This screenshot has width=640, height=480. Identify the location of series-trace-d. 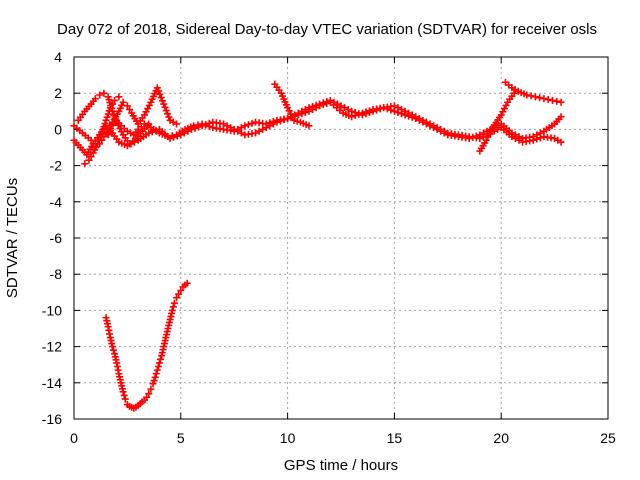
(142, 111).